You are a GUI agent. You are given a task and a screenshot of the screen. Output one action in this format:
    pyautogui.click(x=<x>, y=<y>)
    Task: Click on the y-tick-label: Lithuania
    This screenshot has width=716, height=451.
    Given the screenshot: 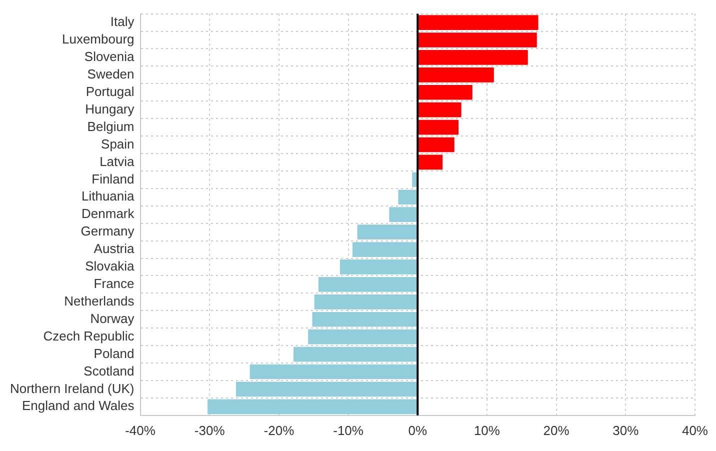 What is the action you would take?
    pyautogui.click(x=108, y=196)
    